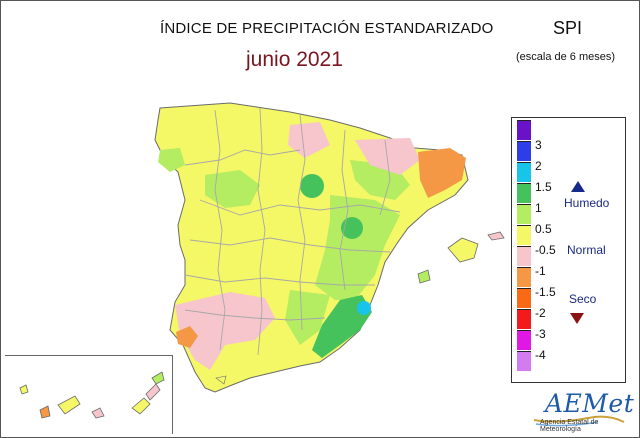 The width and height of the screenshot is (640, 438). Describe the element at coordinates (587, 203) in the screenshot. I see `legend-wet-label: Humedo` at that location.